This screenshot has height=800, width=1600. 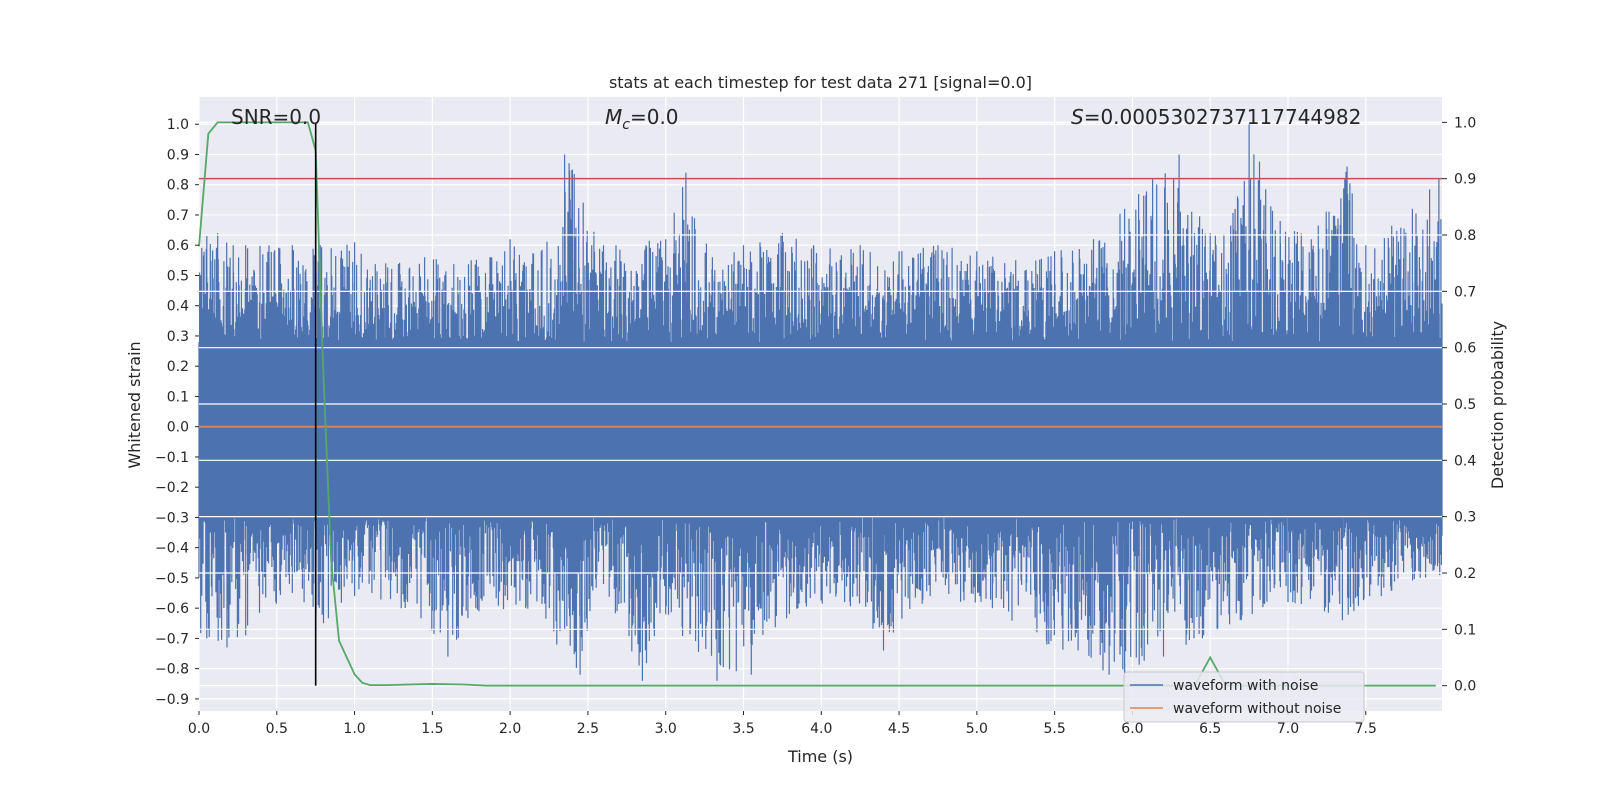 I want to click on y-left-tick-label: 0.9, so click(x=178, y=155).